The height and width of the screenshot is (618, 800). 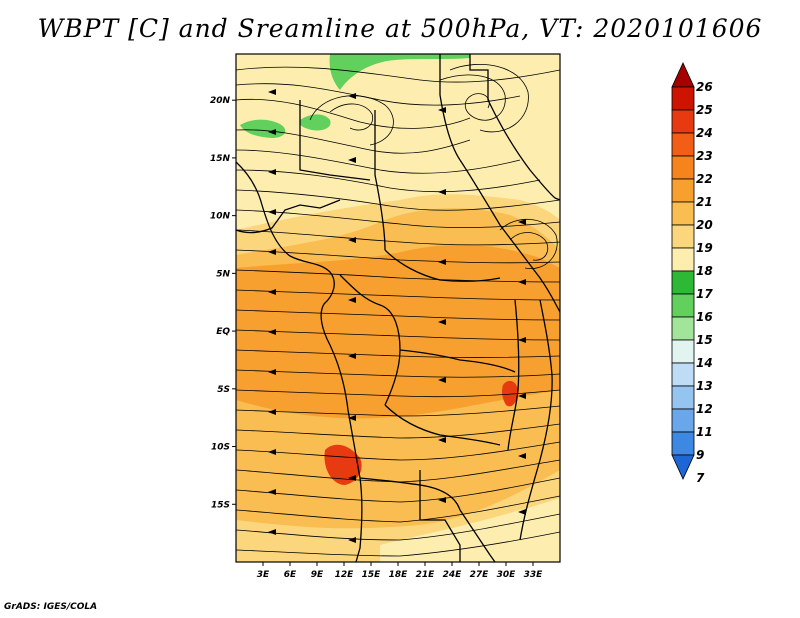 I want to click on colorbar-label: 23, so click(x=704, y=156).